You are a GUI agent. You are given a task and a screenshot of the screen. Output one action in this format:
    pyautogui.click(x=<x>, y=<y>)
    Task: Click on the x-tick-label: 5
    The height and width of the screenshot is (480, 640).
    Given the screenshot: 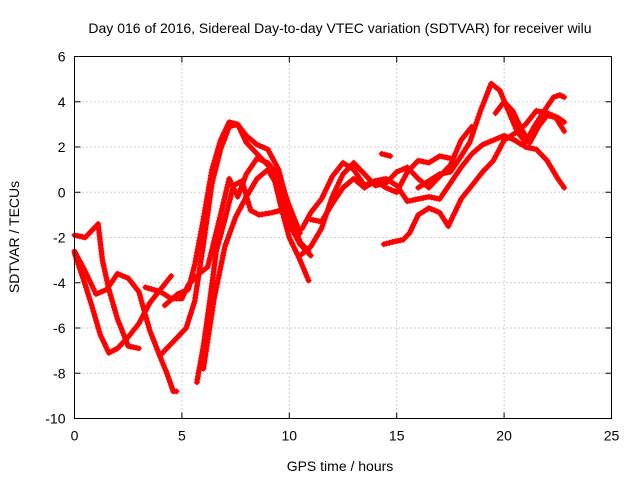 What is the action you would take?
    pyautogui.click(x=182, y=436)
    